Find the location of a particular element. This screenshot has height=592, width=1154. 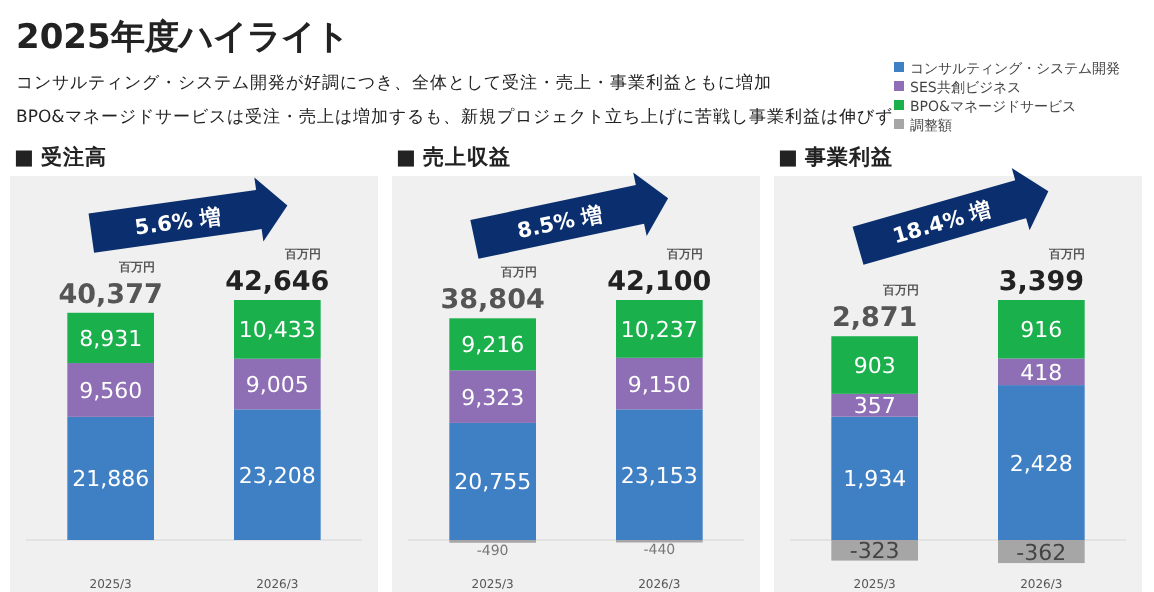

data-label: 23,208 is located at coordinates (277, 475).